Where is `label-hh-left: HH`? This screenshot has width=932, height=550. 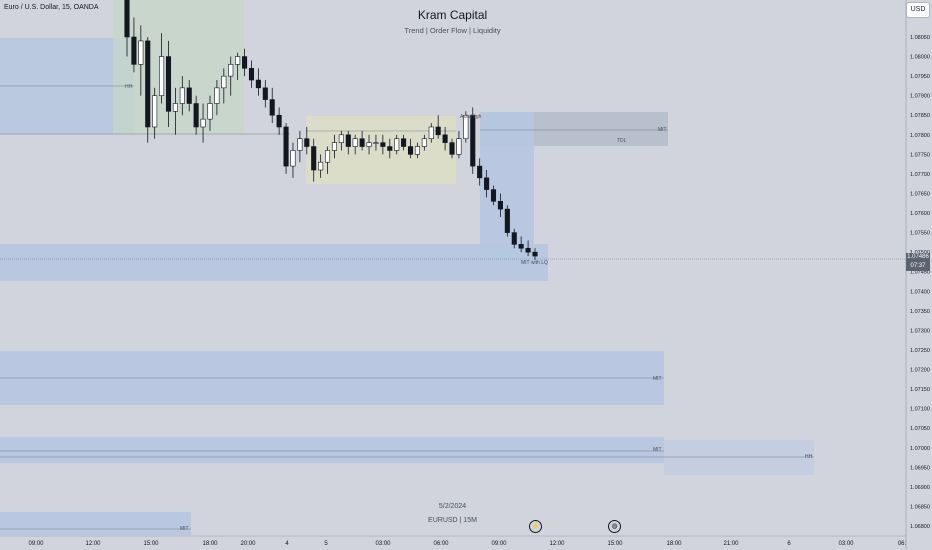 label-hh-left: HH is located at coordinates (129, 87).